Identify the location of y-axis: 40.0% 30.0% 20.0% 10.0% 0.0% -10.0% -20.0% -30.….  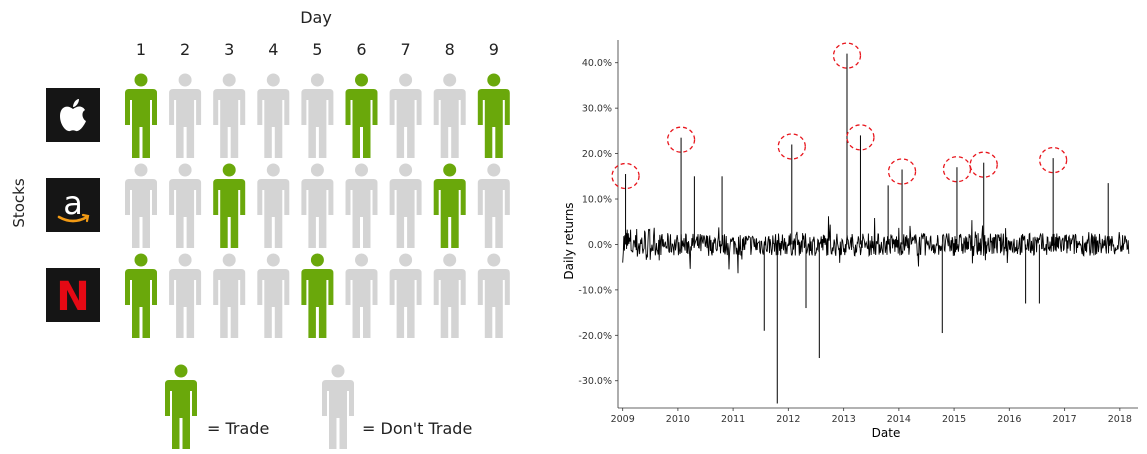
(598, 222).